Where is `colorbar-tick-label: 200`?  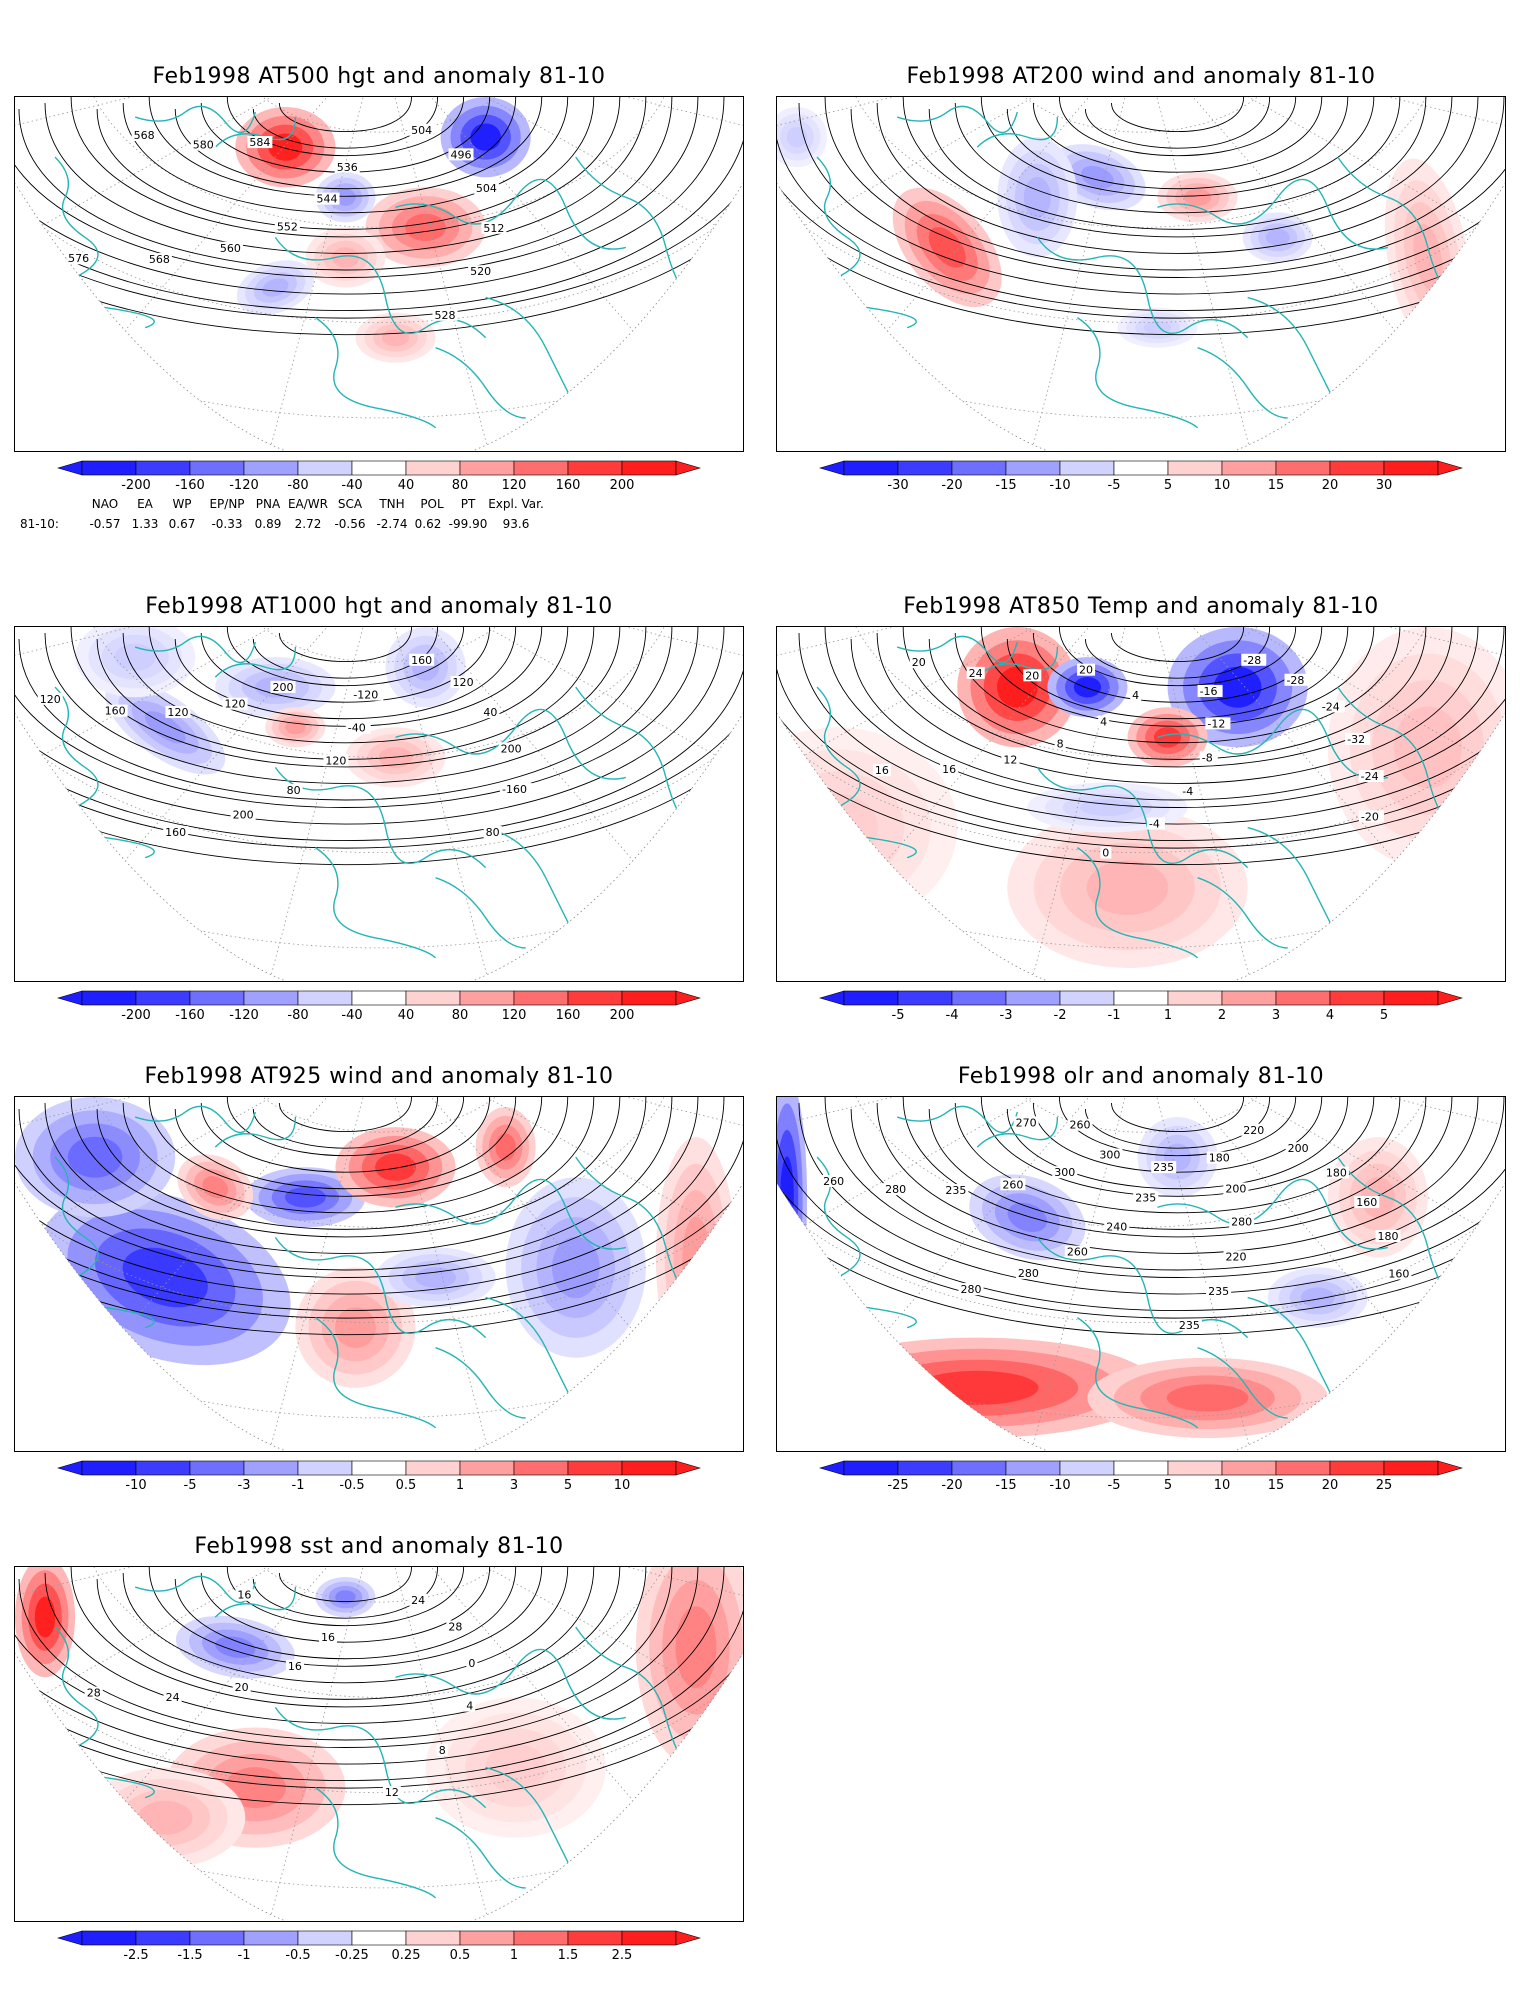
colorbar-tick-label: 200 is located at coordinates (622, 485).